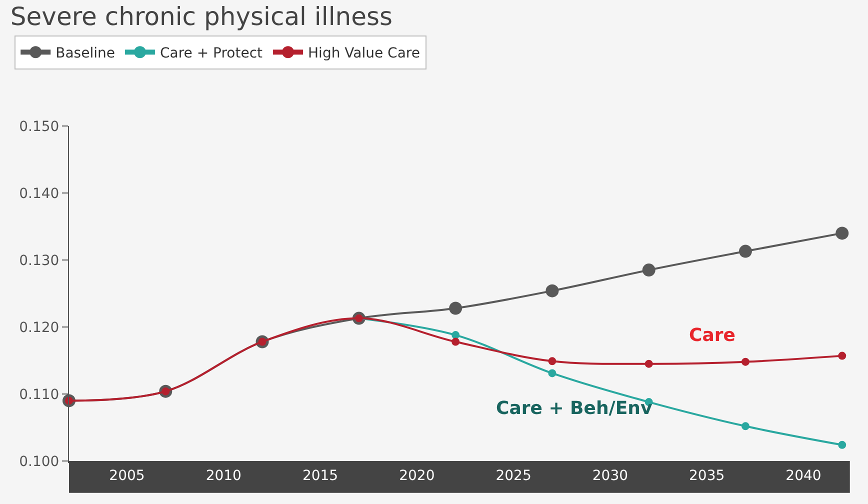 This screenshot has width=868, height=504. What do you see at coordinates (804, 476) in the screenshot?
I see `x-tick-label: 2040` at bounding box center [804, 476].